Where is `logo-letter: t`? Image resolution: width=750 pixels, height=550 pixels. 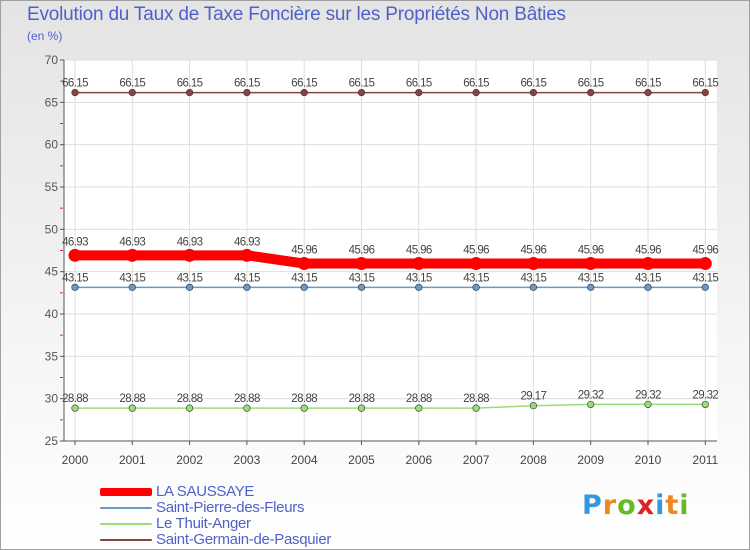 logo-letter: t is located at coordinates (672, 505).